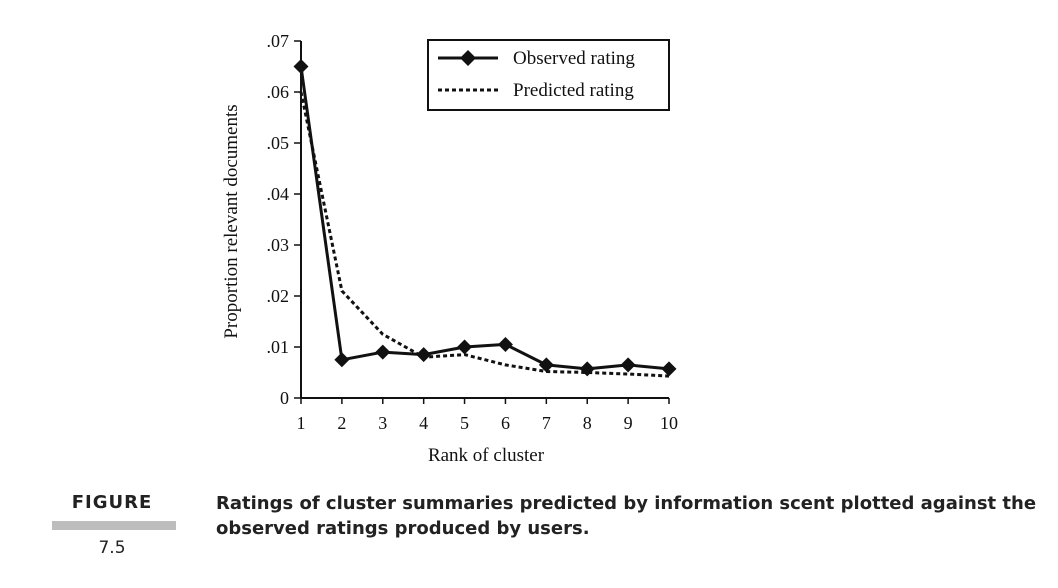 This screenshot has height=588, width=1058. Describe the element at coordinates (278, 347) in the screenshot. I see `y-tick-label: .01` at that location.